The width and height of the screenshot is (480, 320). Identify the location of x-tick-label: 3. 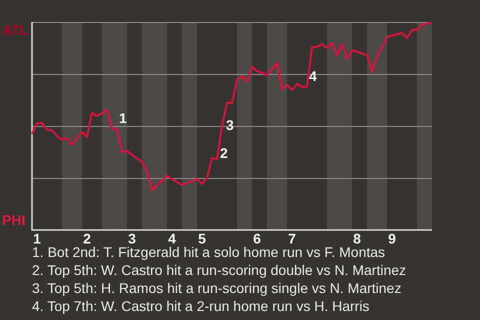
(132, 238).